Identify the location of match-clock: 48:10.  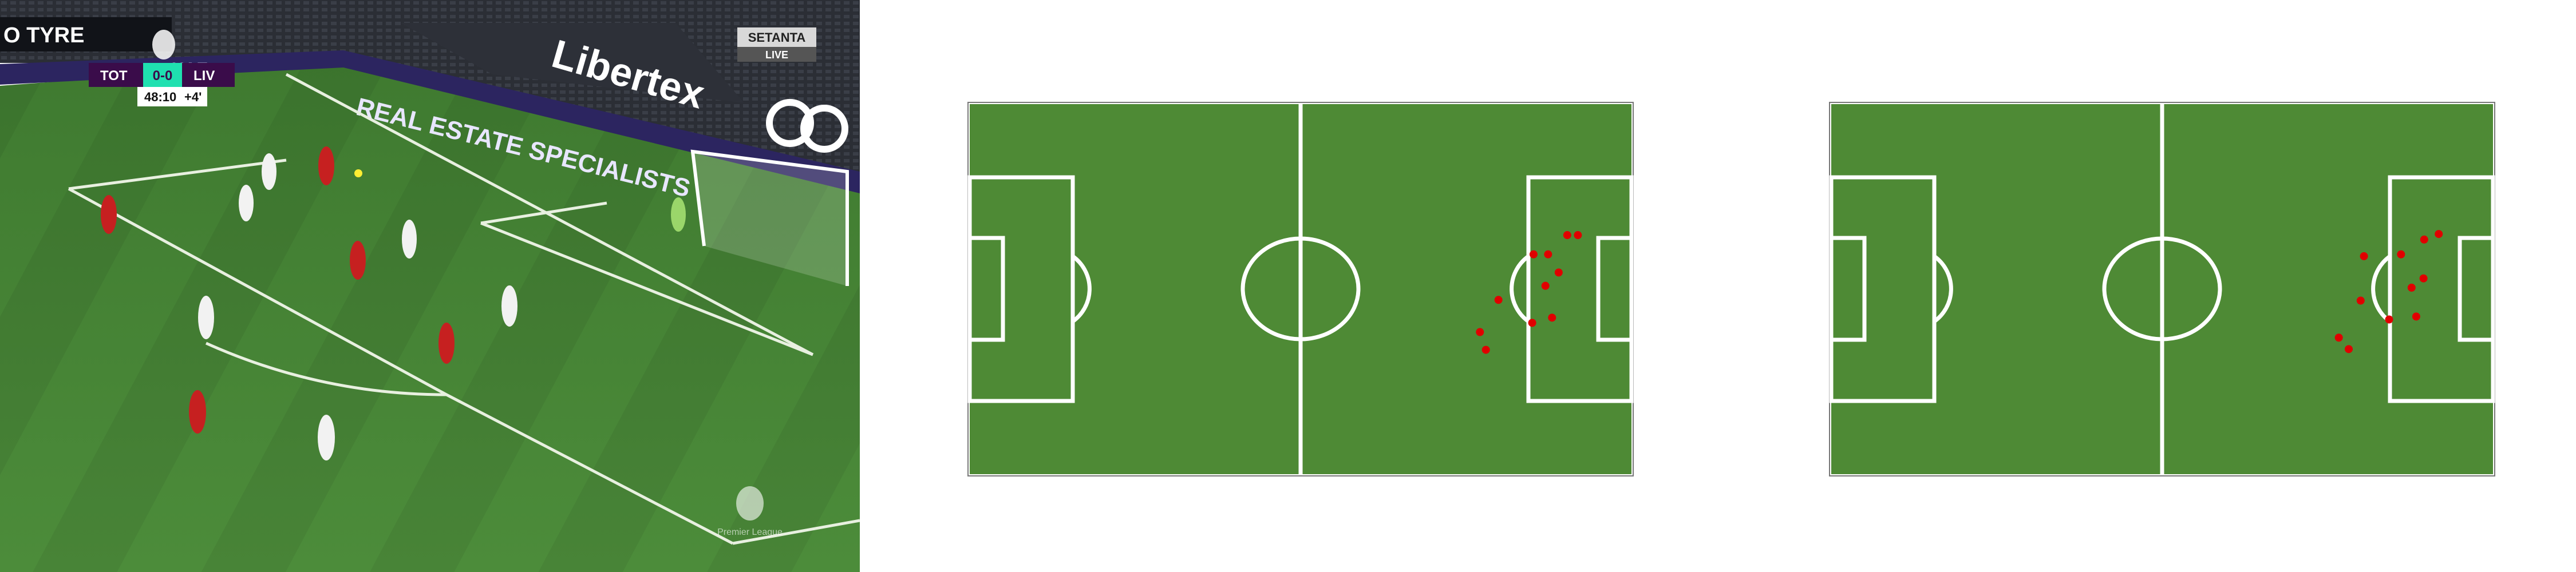
(160, 97).